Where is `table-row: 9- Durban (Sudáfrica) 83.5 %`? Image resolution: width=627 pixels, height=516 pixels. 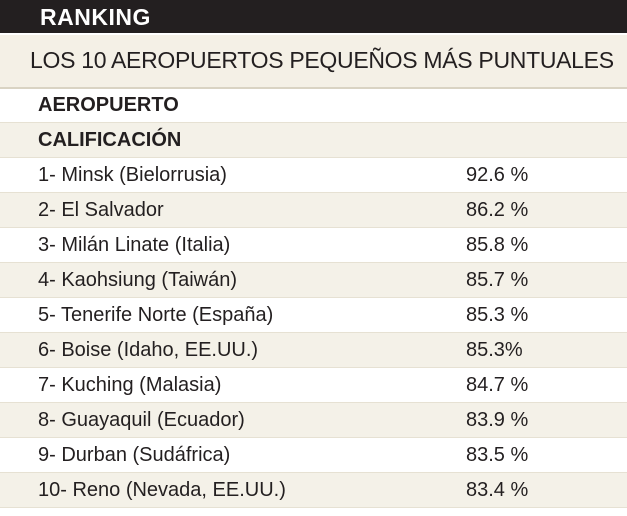 table-row: 9- Durban (Sudáfrica) 83.5 % is located at coordinates (313, 455).